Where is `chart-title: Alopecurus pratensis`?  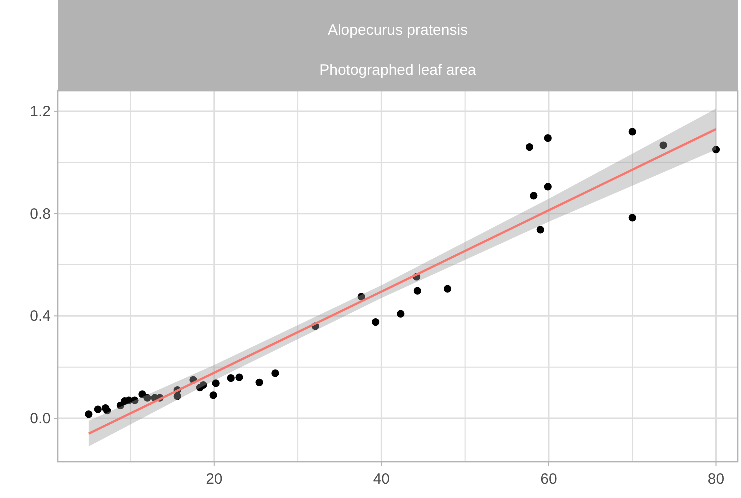 chart-title: Alopecurus pratensis is located at coordinates (398, 30).